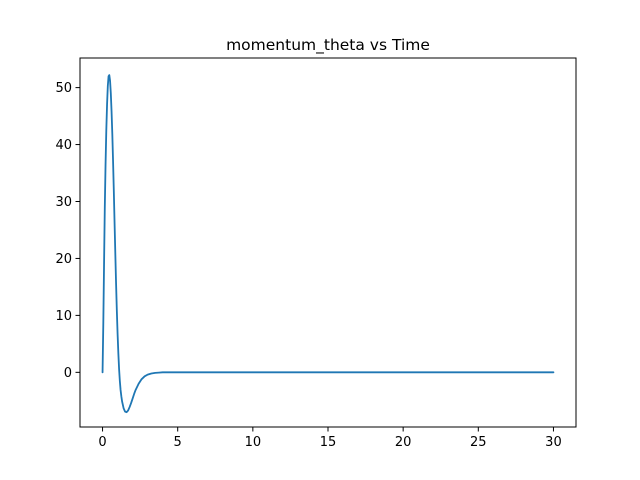 Image resolution: width=640 pixels, height=480 pixels. I want to click on x-tick-label: 10, so click(253, 442).